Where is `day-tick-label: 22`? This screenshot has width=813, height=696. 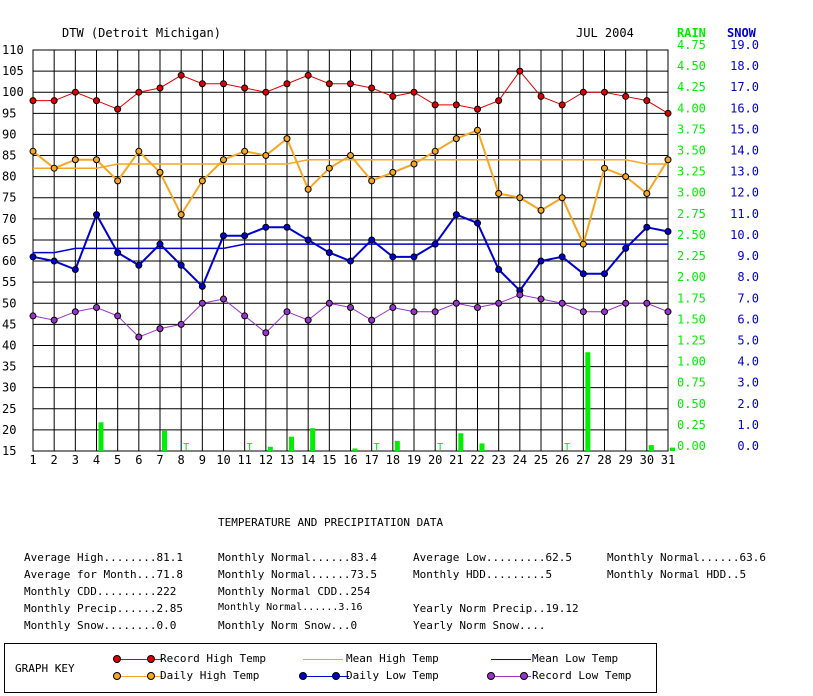 day-tick-label: 22 is located at coordinates (477, 460).